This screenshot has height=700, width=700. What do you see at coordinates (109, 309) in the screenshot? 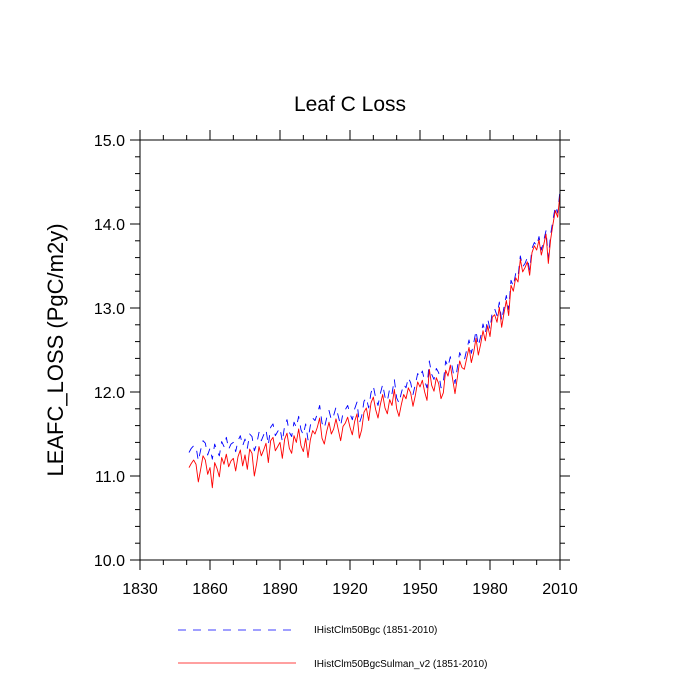
I see `y-tick-label: 13.0` at bounding box center [109, 309].